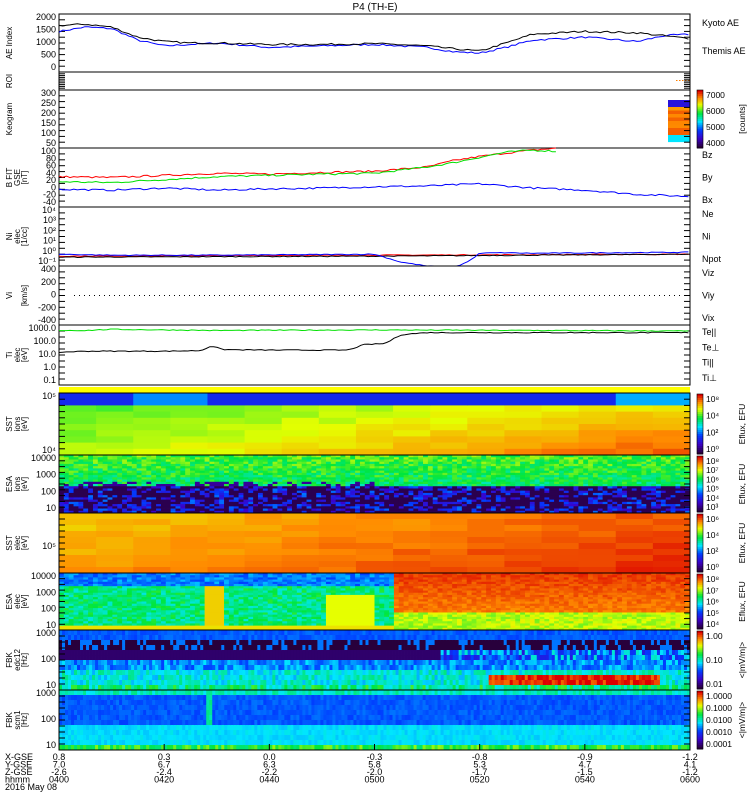 This screenshot has width=750, height=800. What do you see at coordinates (49, 195) in the screenshot?
I see `y-tick-label: -20` at bounding box center [49, 195].